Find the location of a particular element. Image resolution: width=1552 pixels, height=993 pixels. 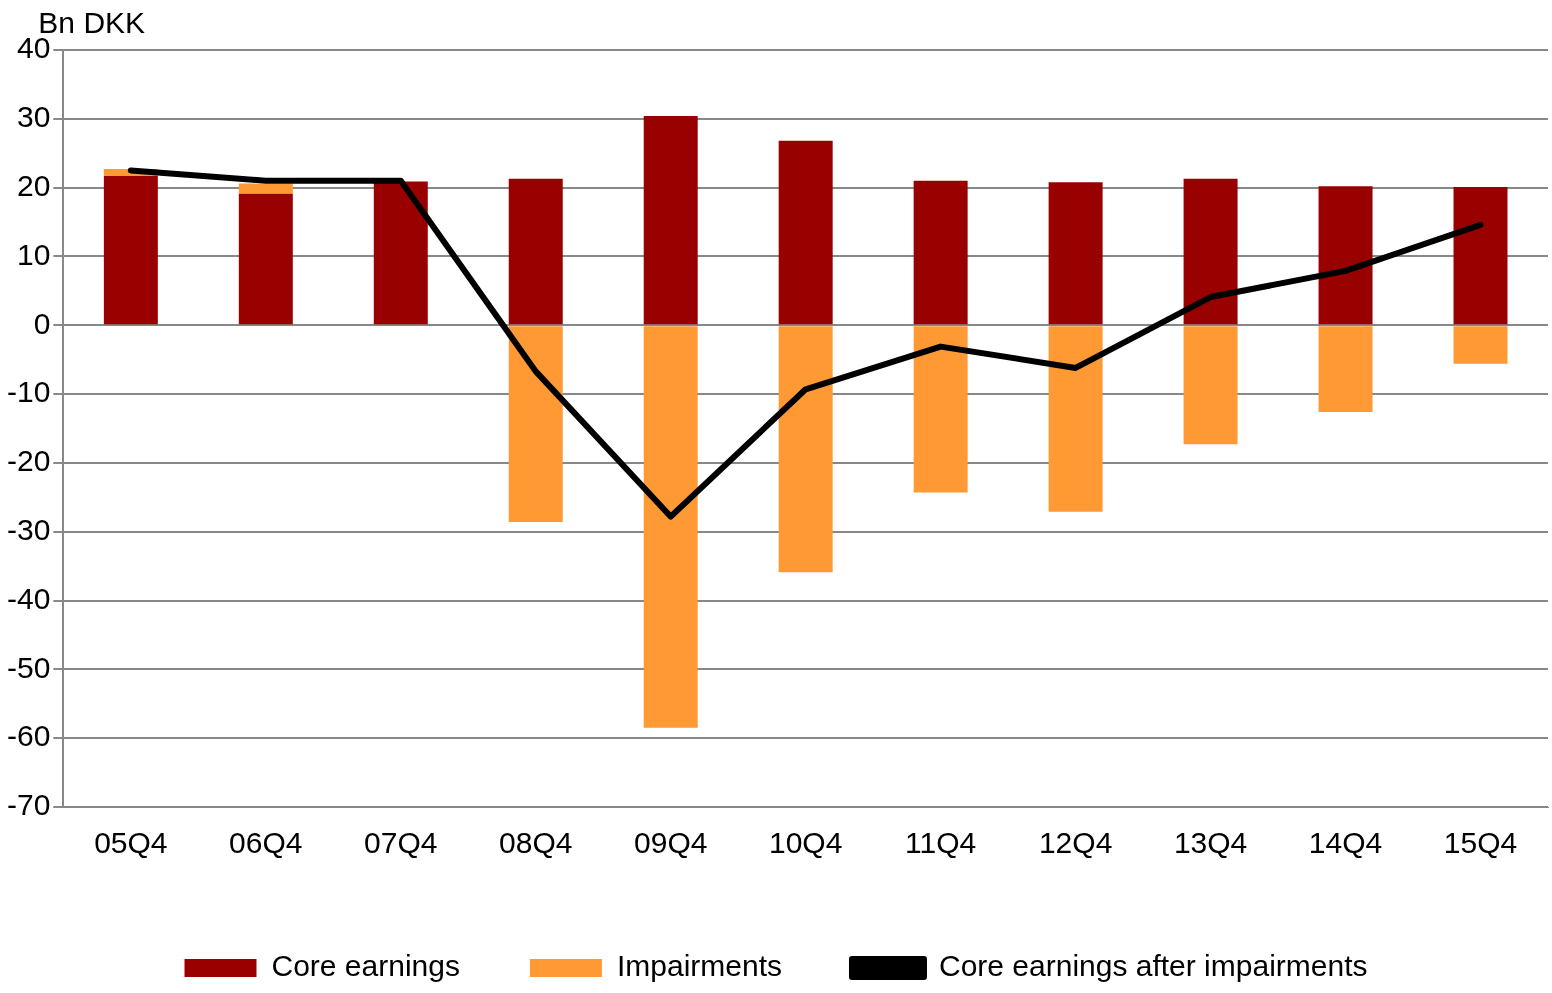

y-tick-label: 20 is located at coordinates (33, 185).